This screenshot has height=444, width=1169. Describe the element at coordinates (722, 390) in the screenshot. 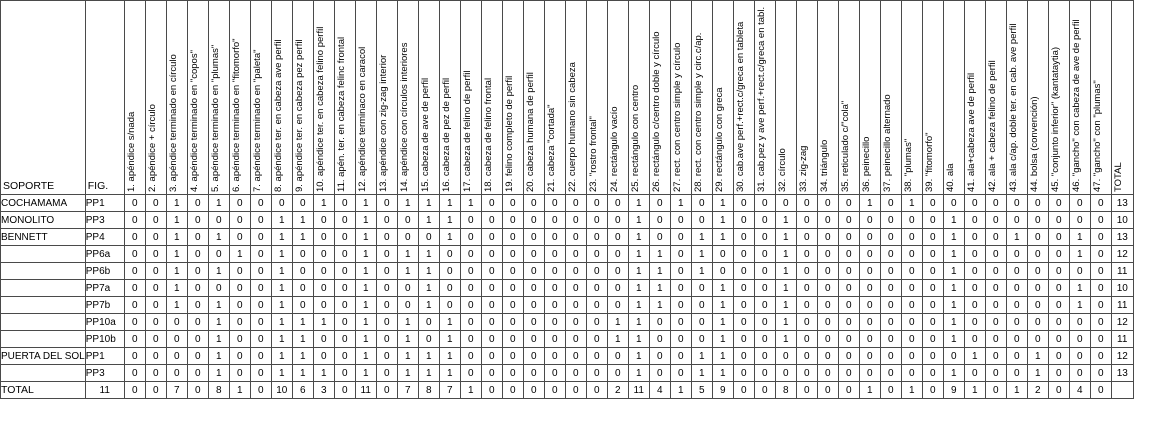

I see `cell-attribute-29: 9` at that location.